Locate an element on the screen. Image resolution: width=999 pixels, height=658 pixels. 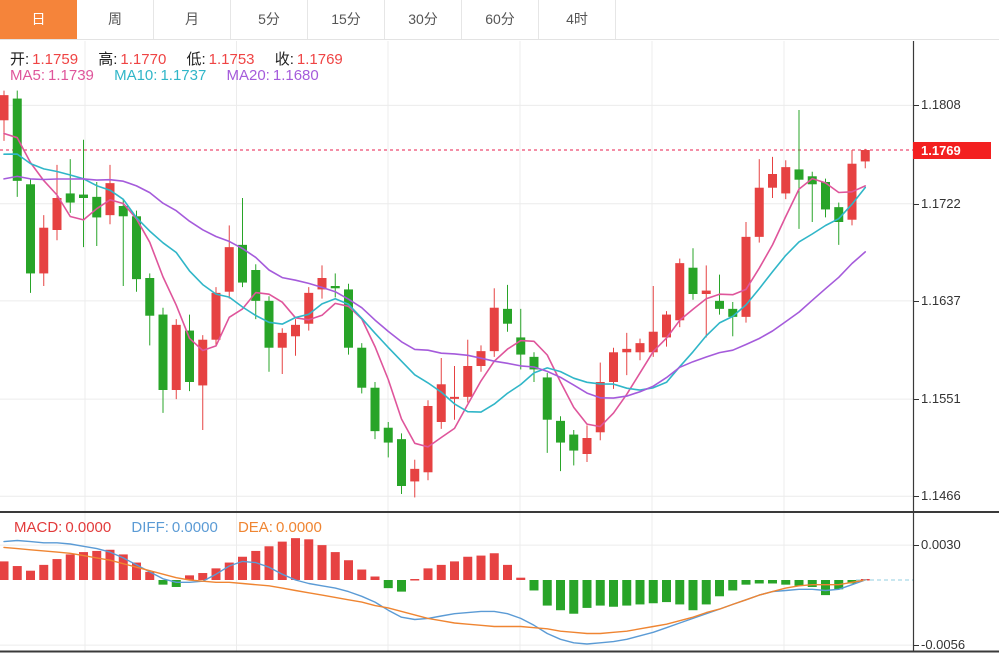
low-value: 低: 1.1753 is located at coordinates (220, 59).